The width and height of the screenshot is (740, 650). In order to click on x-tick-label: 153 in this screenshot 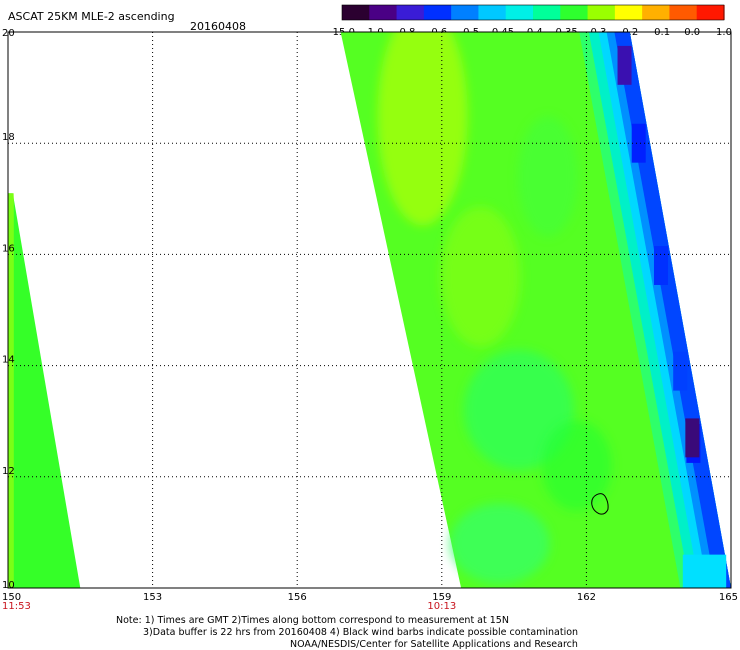, I will do `click(152, 597)`.